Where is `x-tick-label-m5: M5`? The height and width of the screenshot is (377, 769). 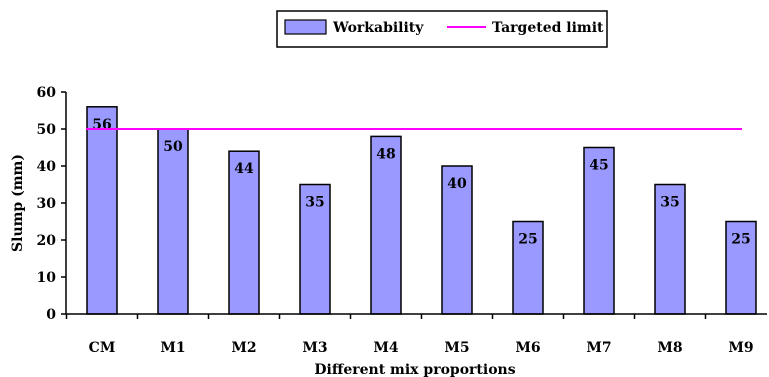
x-tick-label-m5: M5 is located at coordinates (456, 348).